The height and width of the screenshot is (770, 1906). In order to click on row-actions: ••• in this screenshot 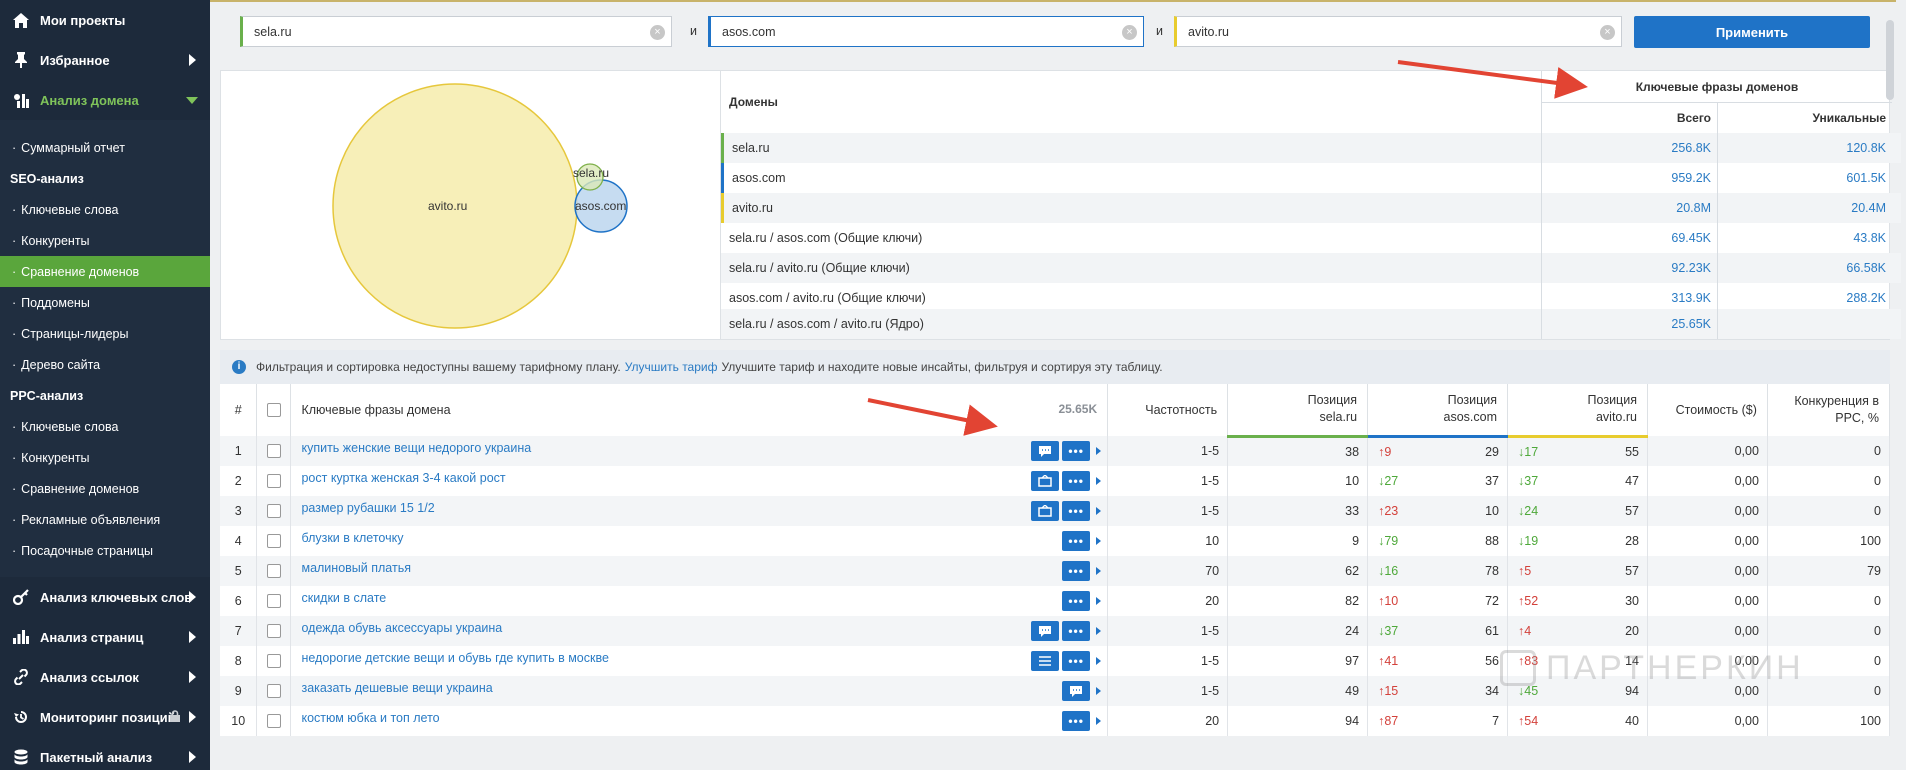, I will do `click(1066, 481)`.